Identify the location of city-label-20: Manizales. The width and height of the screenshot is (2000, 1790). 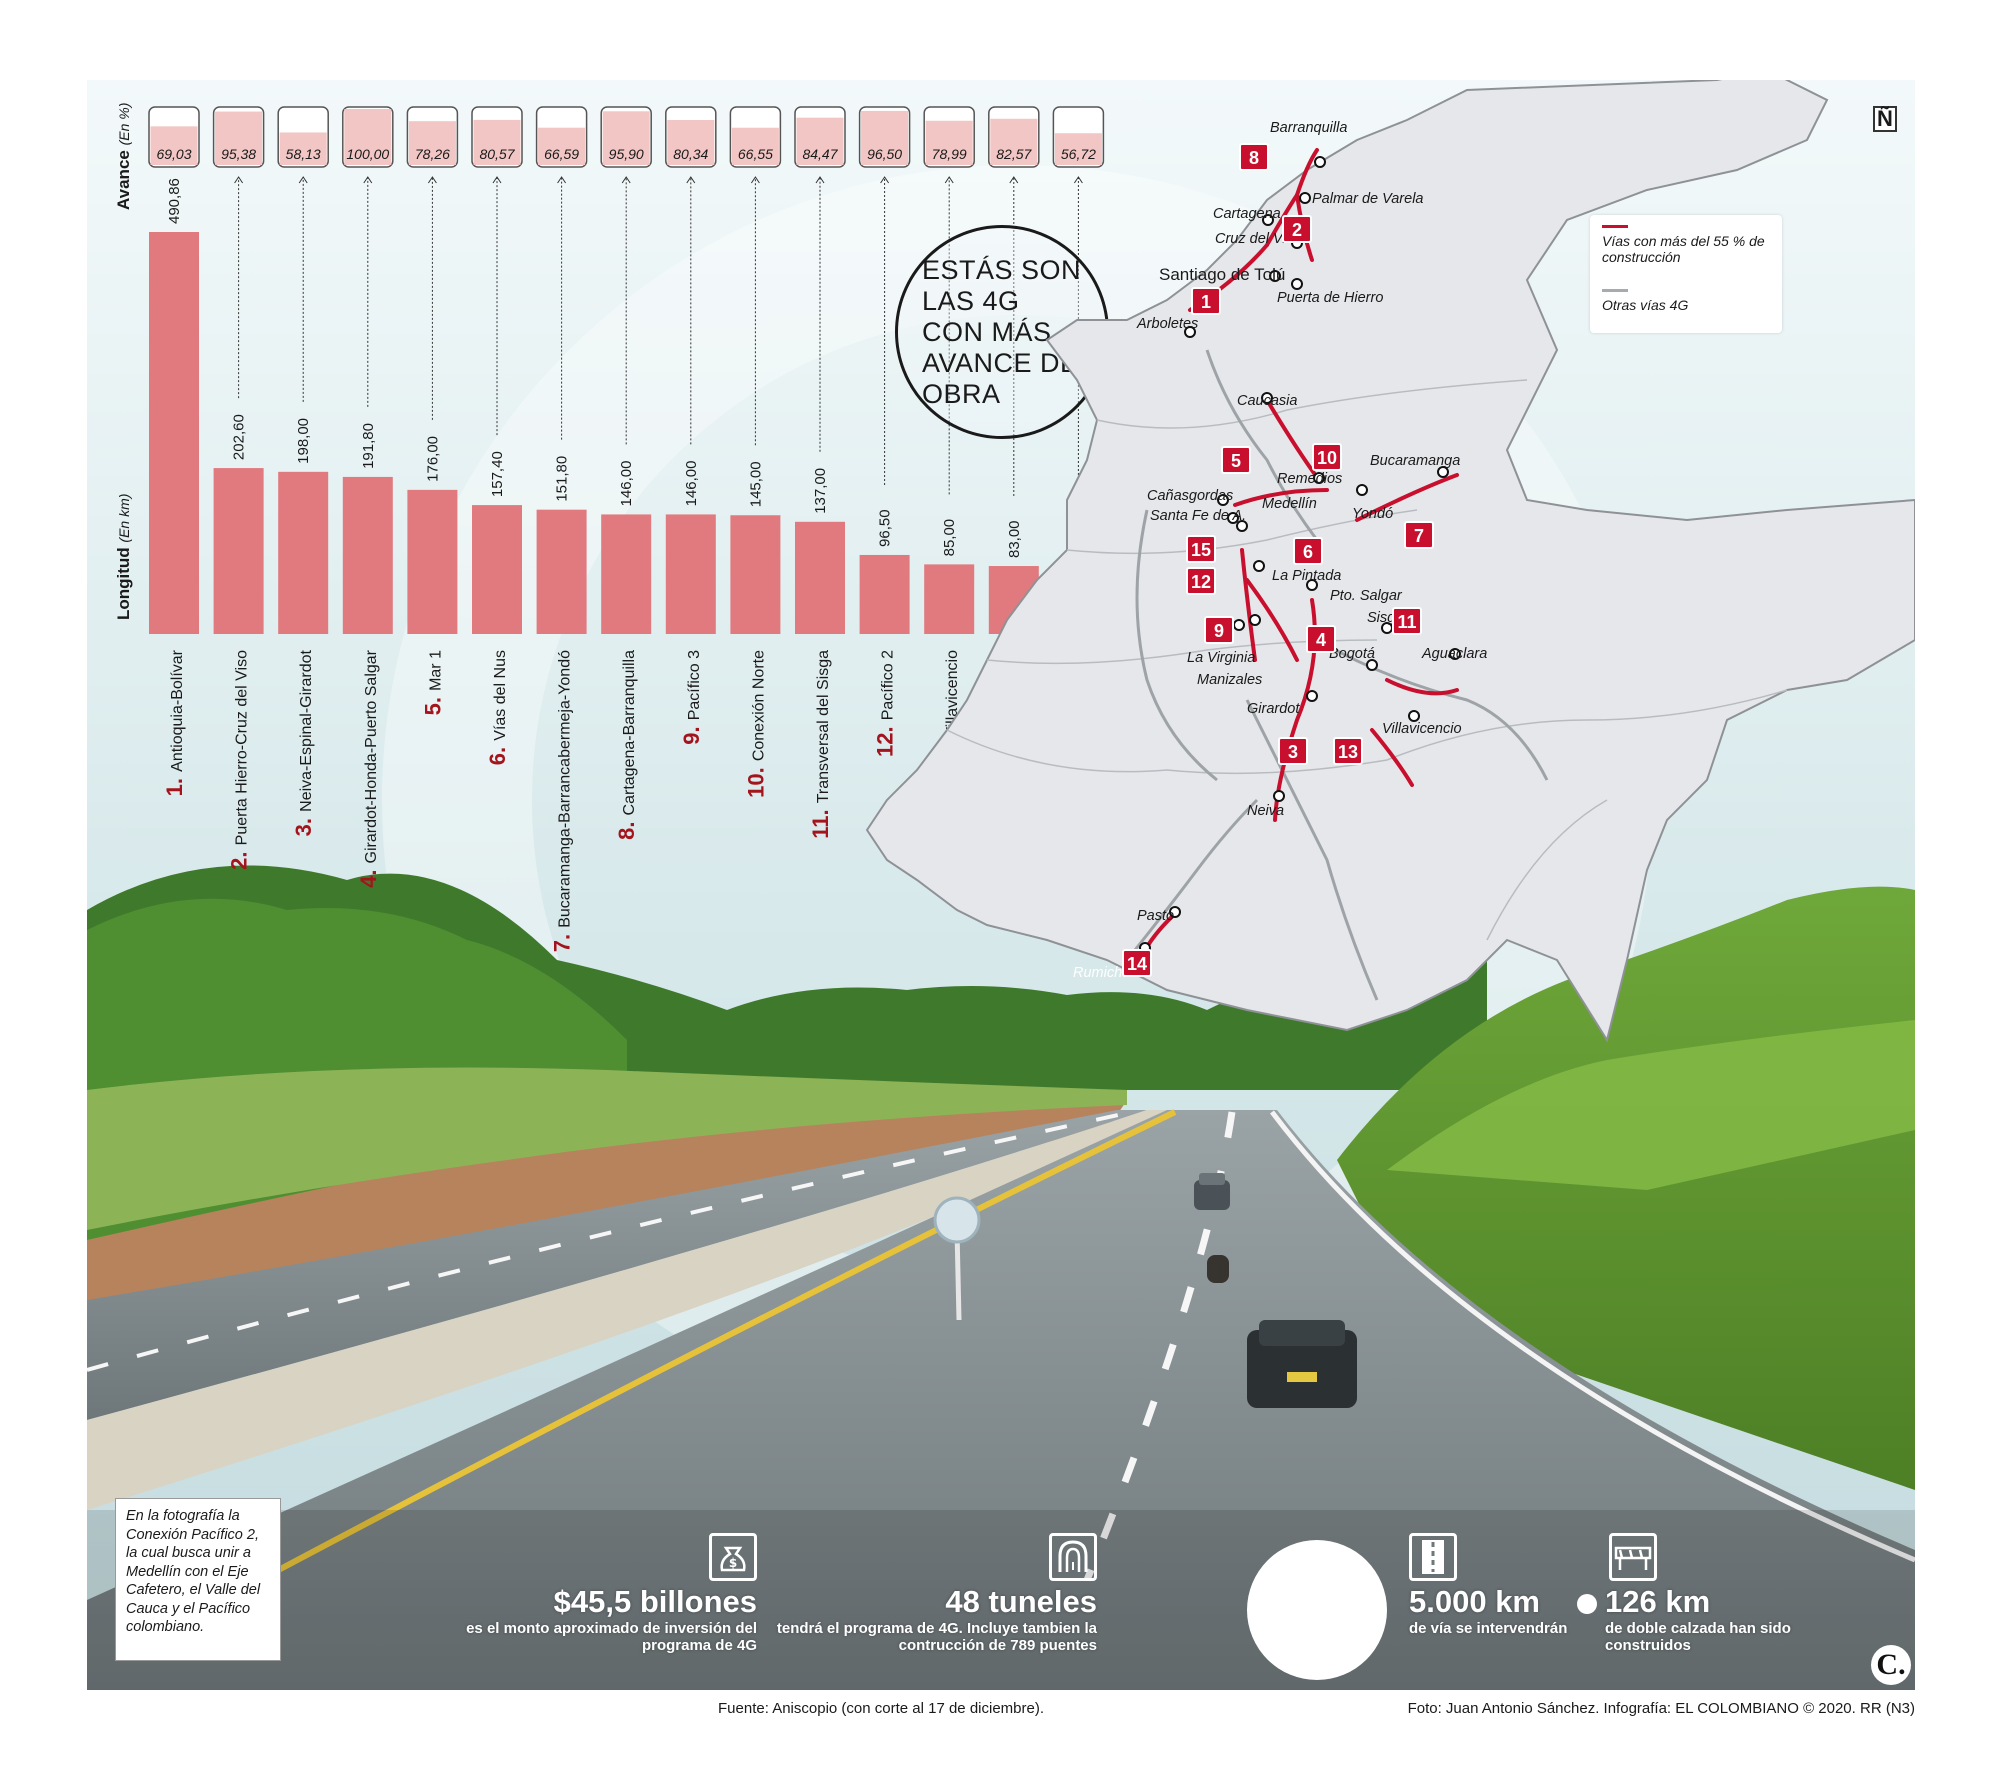
(1229, 680).